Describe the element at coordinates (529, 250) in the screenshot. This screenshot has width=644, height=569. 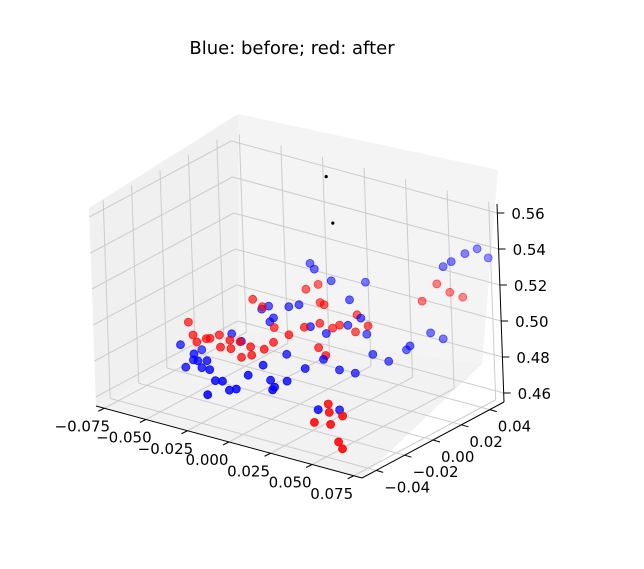
I see `z-tick-label: 0.54` at that location.